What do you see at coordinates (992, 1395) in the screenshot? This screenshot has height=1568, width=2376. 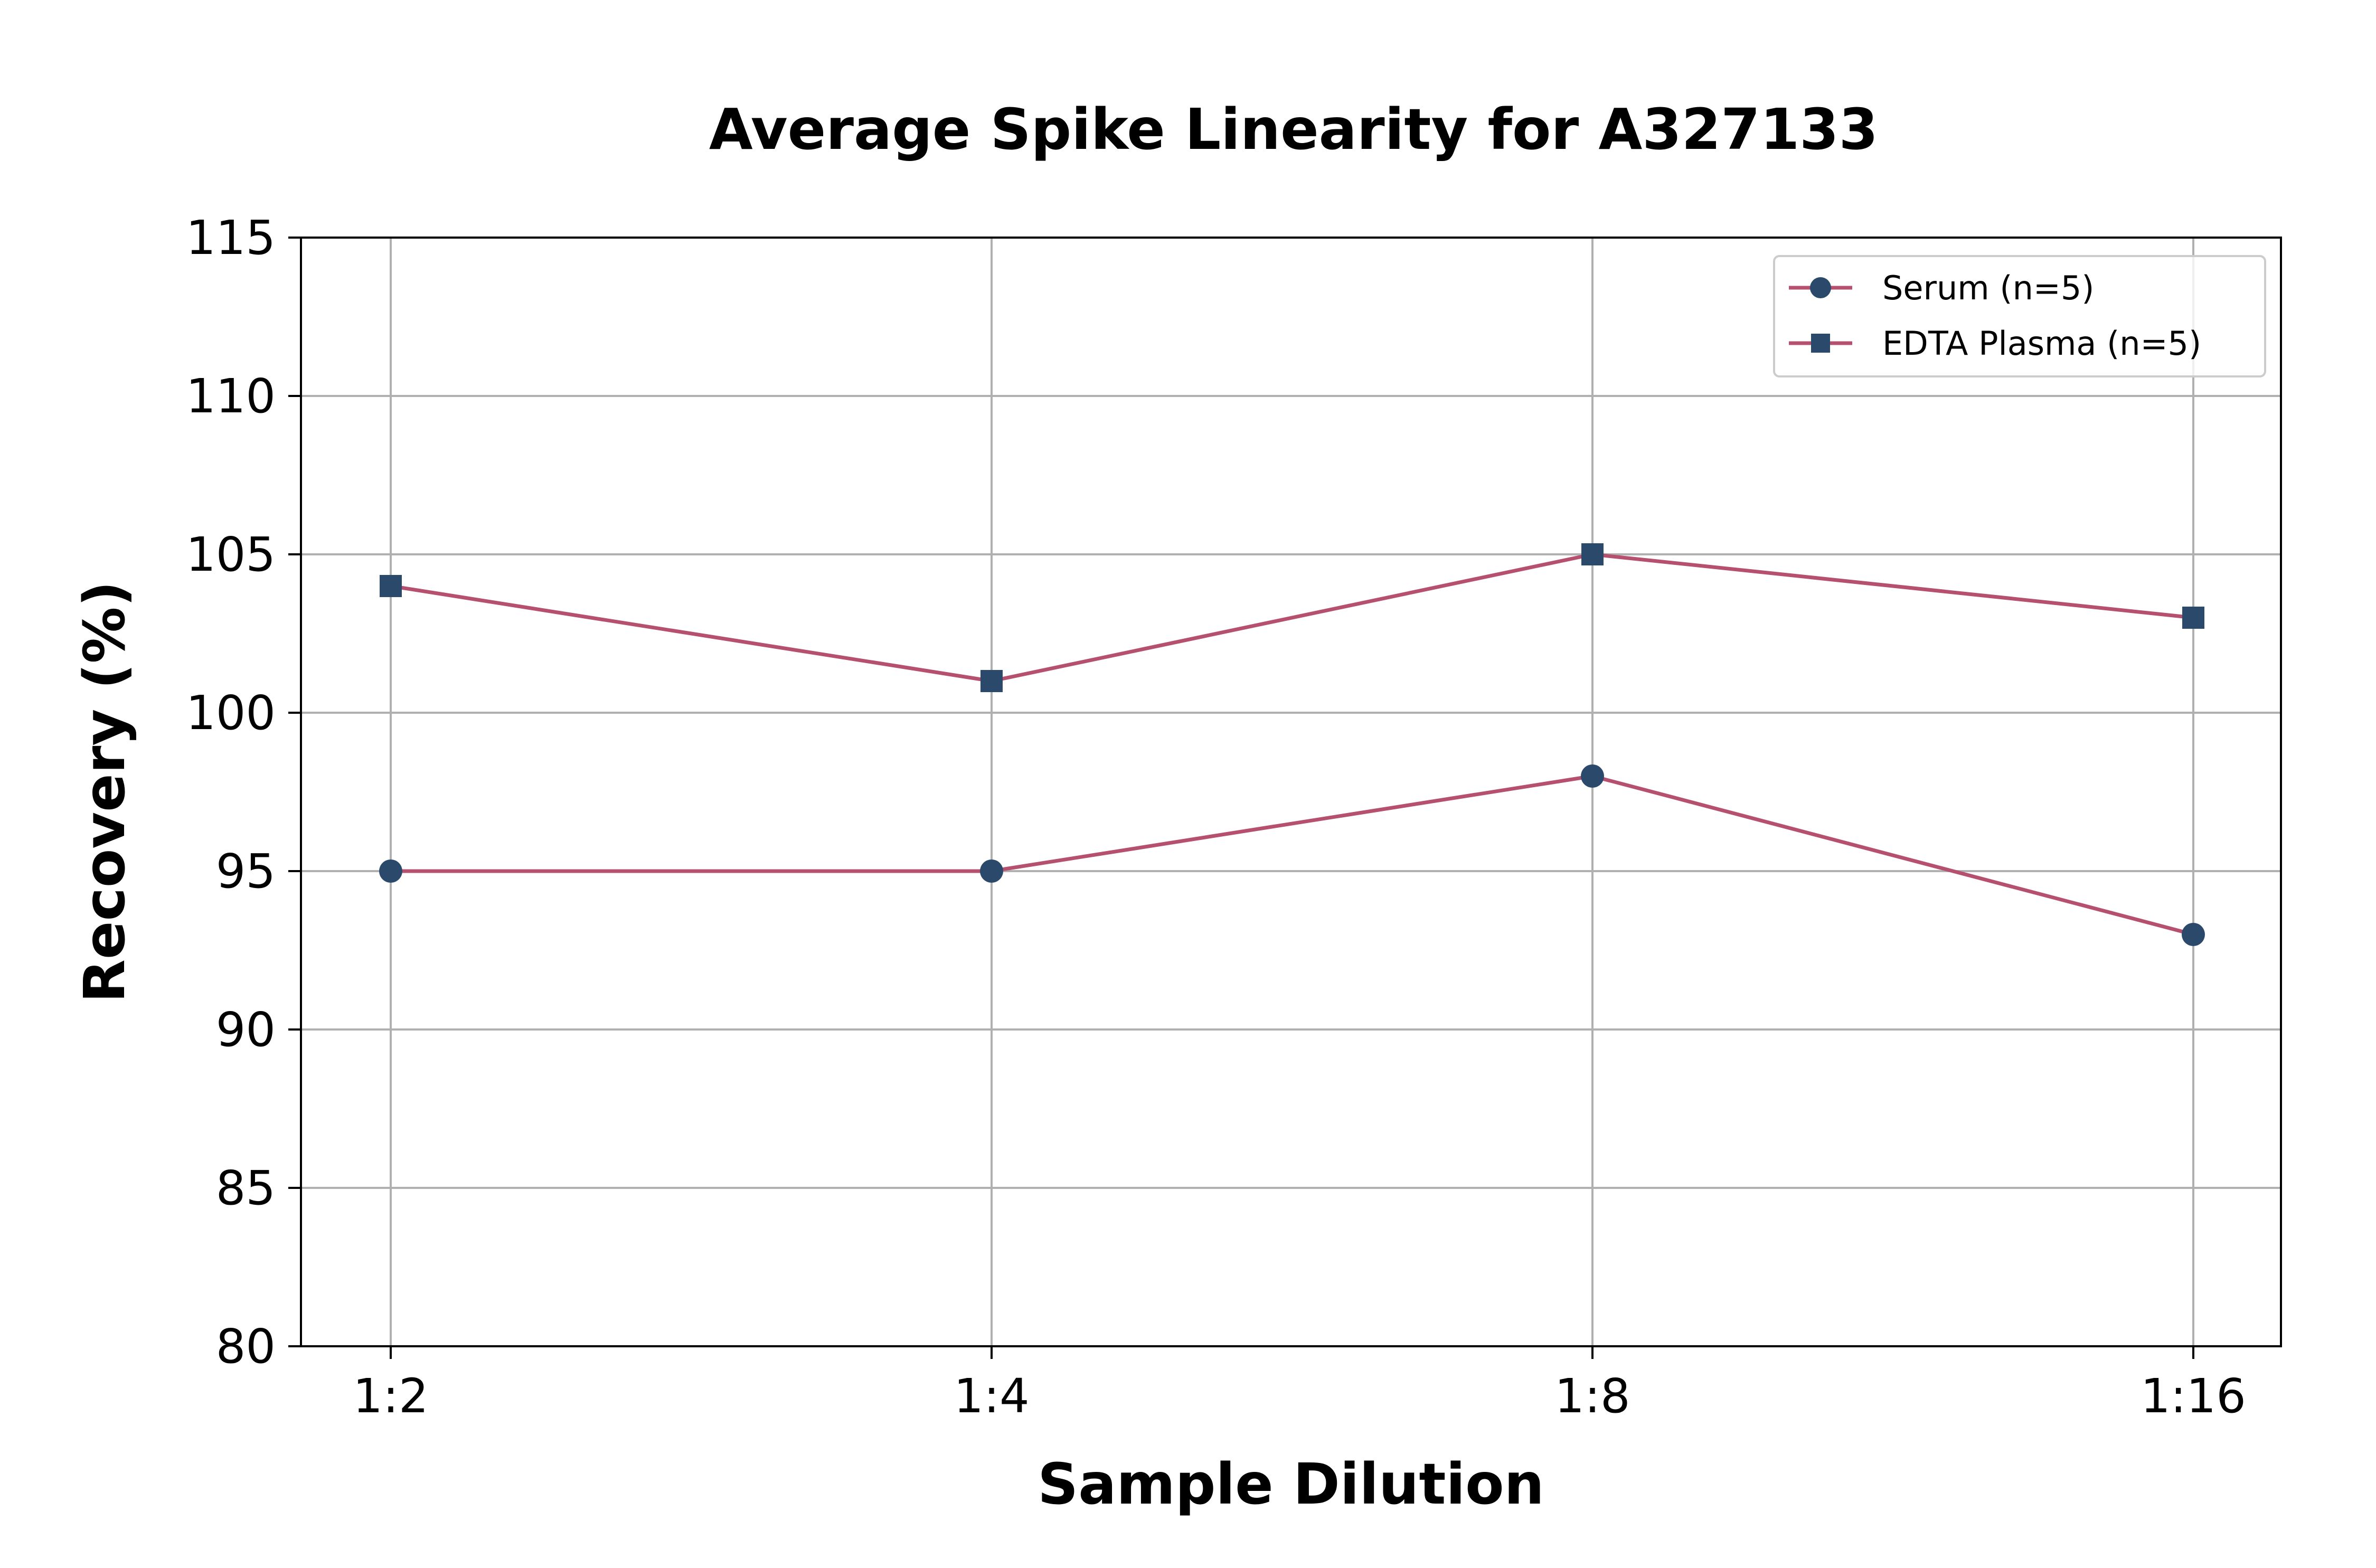 I see `x-tick-label: 1:4` at bounding box center [992, 1395].